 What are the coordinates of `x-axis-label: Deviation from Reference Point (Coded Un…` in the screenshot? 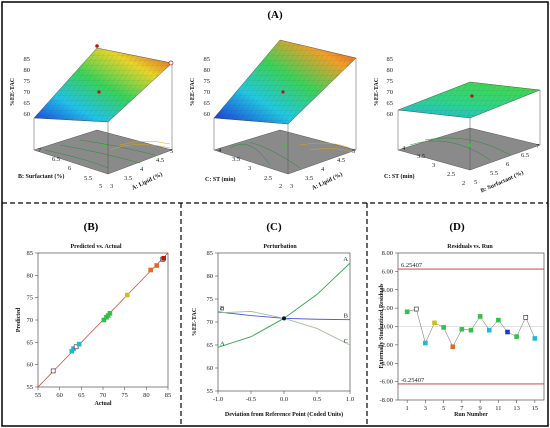 It's located at (284, 414).